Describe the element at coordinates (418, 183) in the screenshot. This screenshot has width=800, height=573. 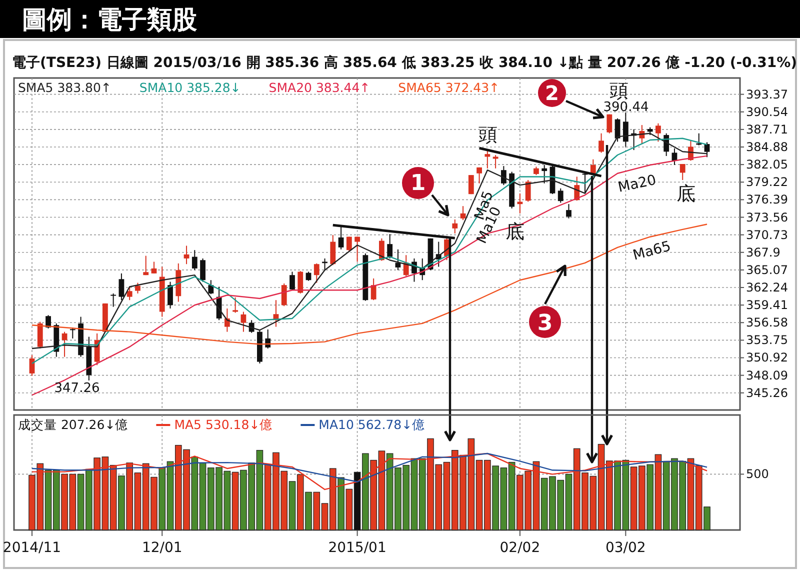
I see `annotation: 1` at that location.